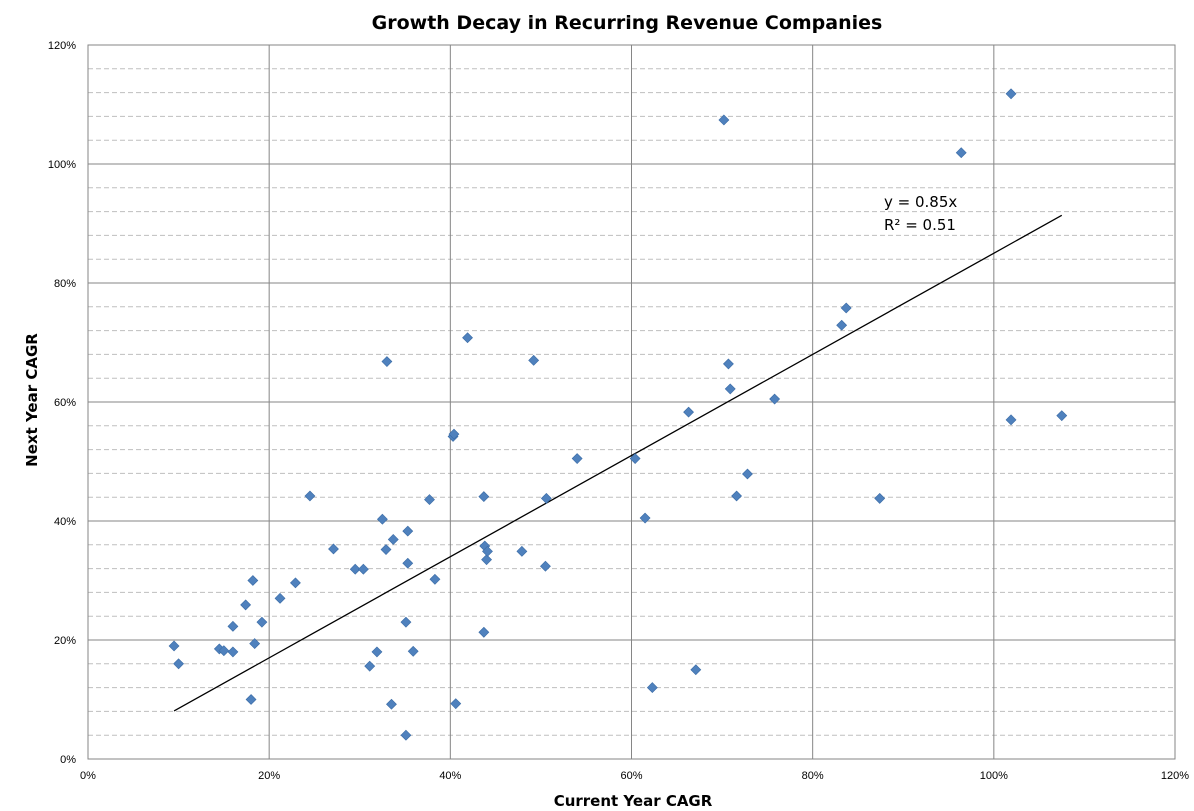  Describe the element at coordinates (65, 522) in the screenshot. I see `y-tick-label: 40%` at that location.